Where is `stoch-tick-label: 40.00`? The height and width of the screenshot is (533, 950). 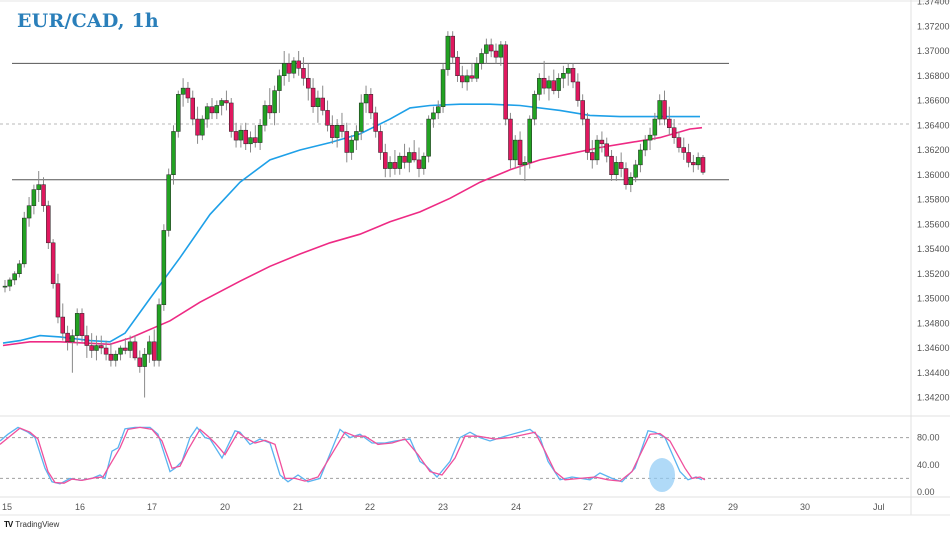
stoch-tick-label: 40.00 is located at coordinates (928, 465).